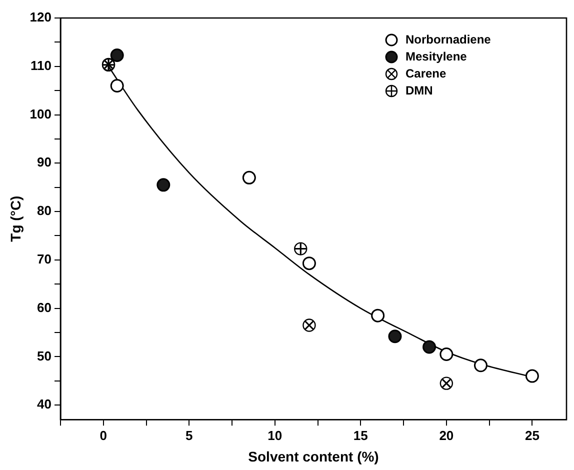 The image size is (574, 470). What do you see at coordinates (41, 17) in the screenshot?
I see `y-tick-label: 120` at bounding box center [41, 17].